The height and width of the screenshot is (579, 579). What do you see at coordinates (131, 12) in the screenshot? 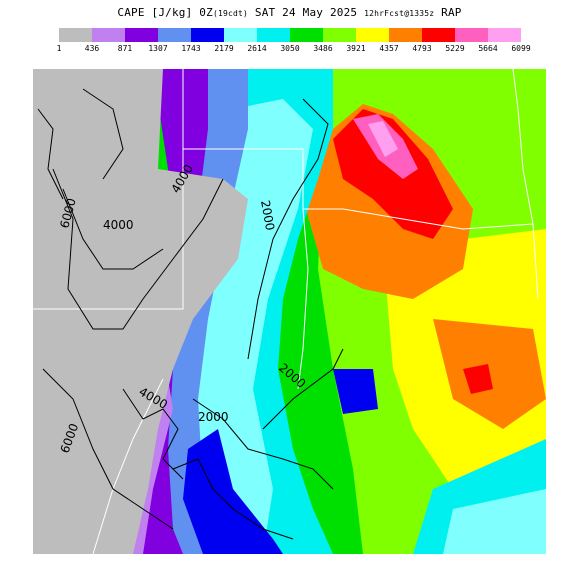
I see `title-field: CAPE` at bounding box center [131, 12].